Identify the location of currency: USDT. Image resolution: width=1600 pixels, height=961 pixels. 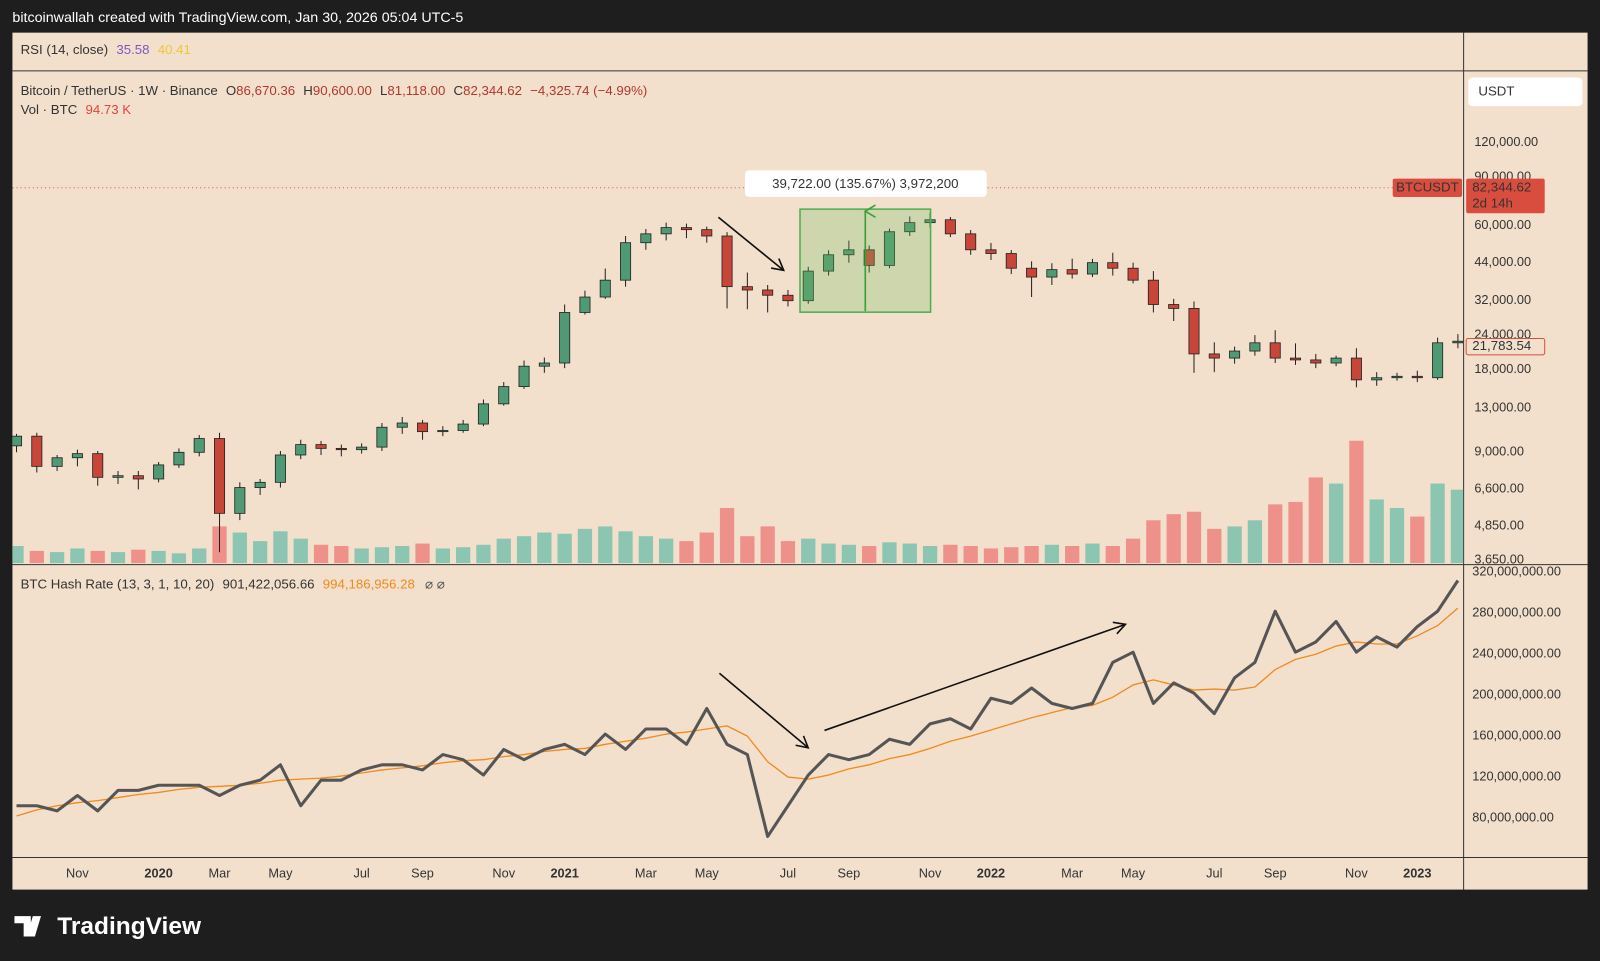
(1496, 90).